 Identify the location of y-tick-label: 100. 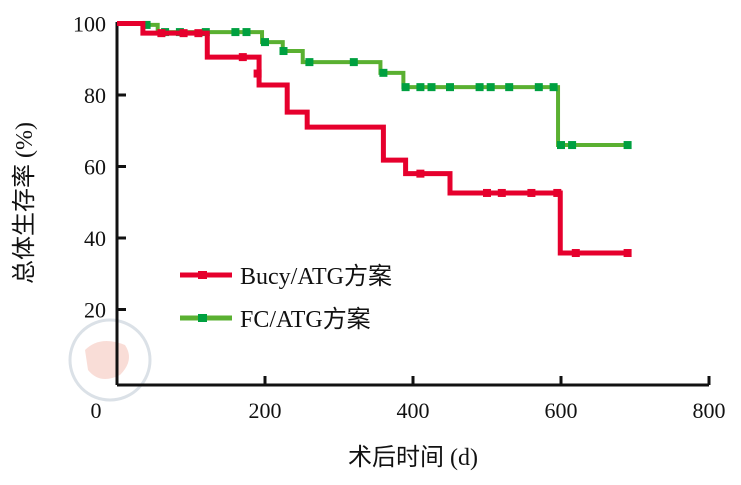
(89, 24).